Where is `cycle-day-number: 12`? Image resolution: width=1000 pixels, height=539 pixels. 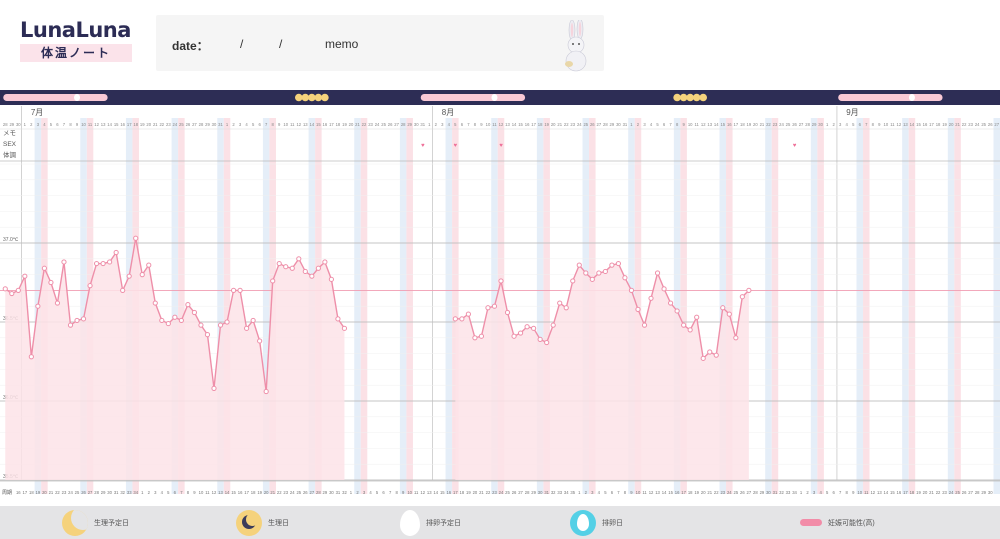 cycle-day-number: 12 is located at coordinates (872, 492).